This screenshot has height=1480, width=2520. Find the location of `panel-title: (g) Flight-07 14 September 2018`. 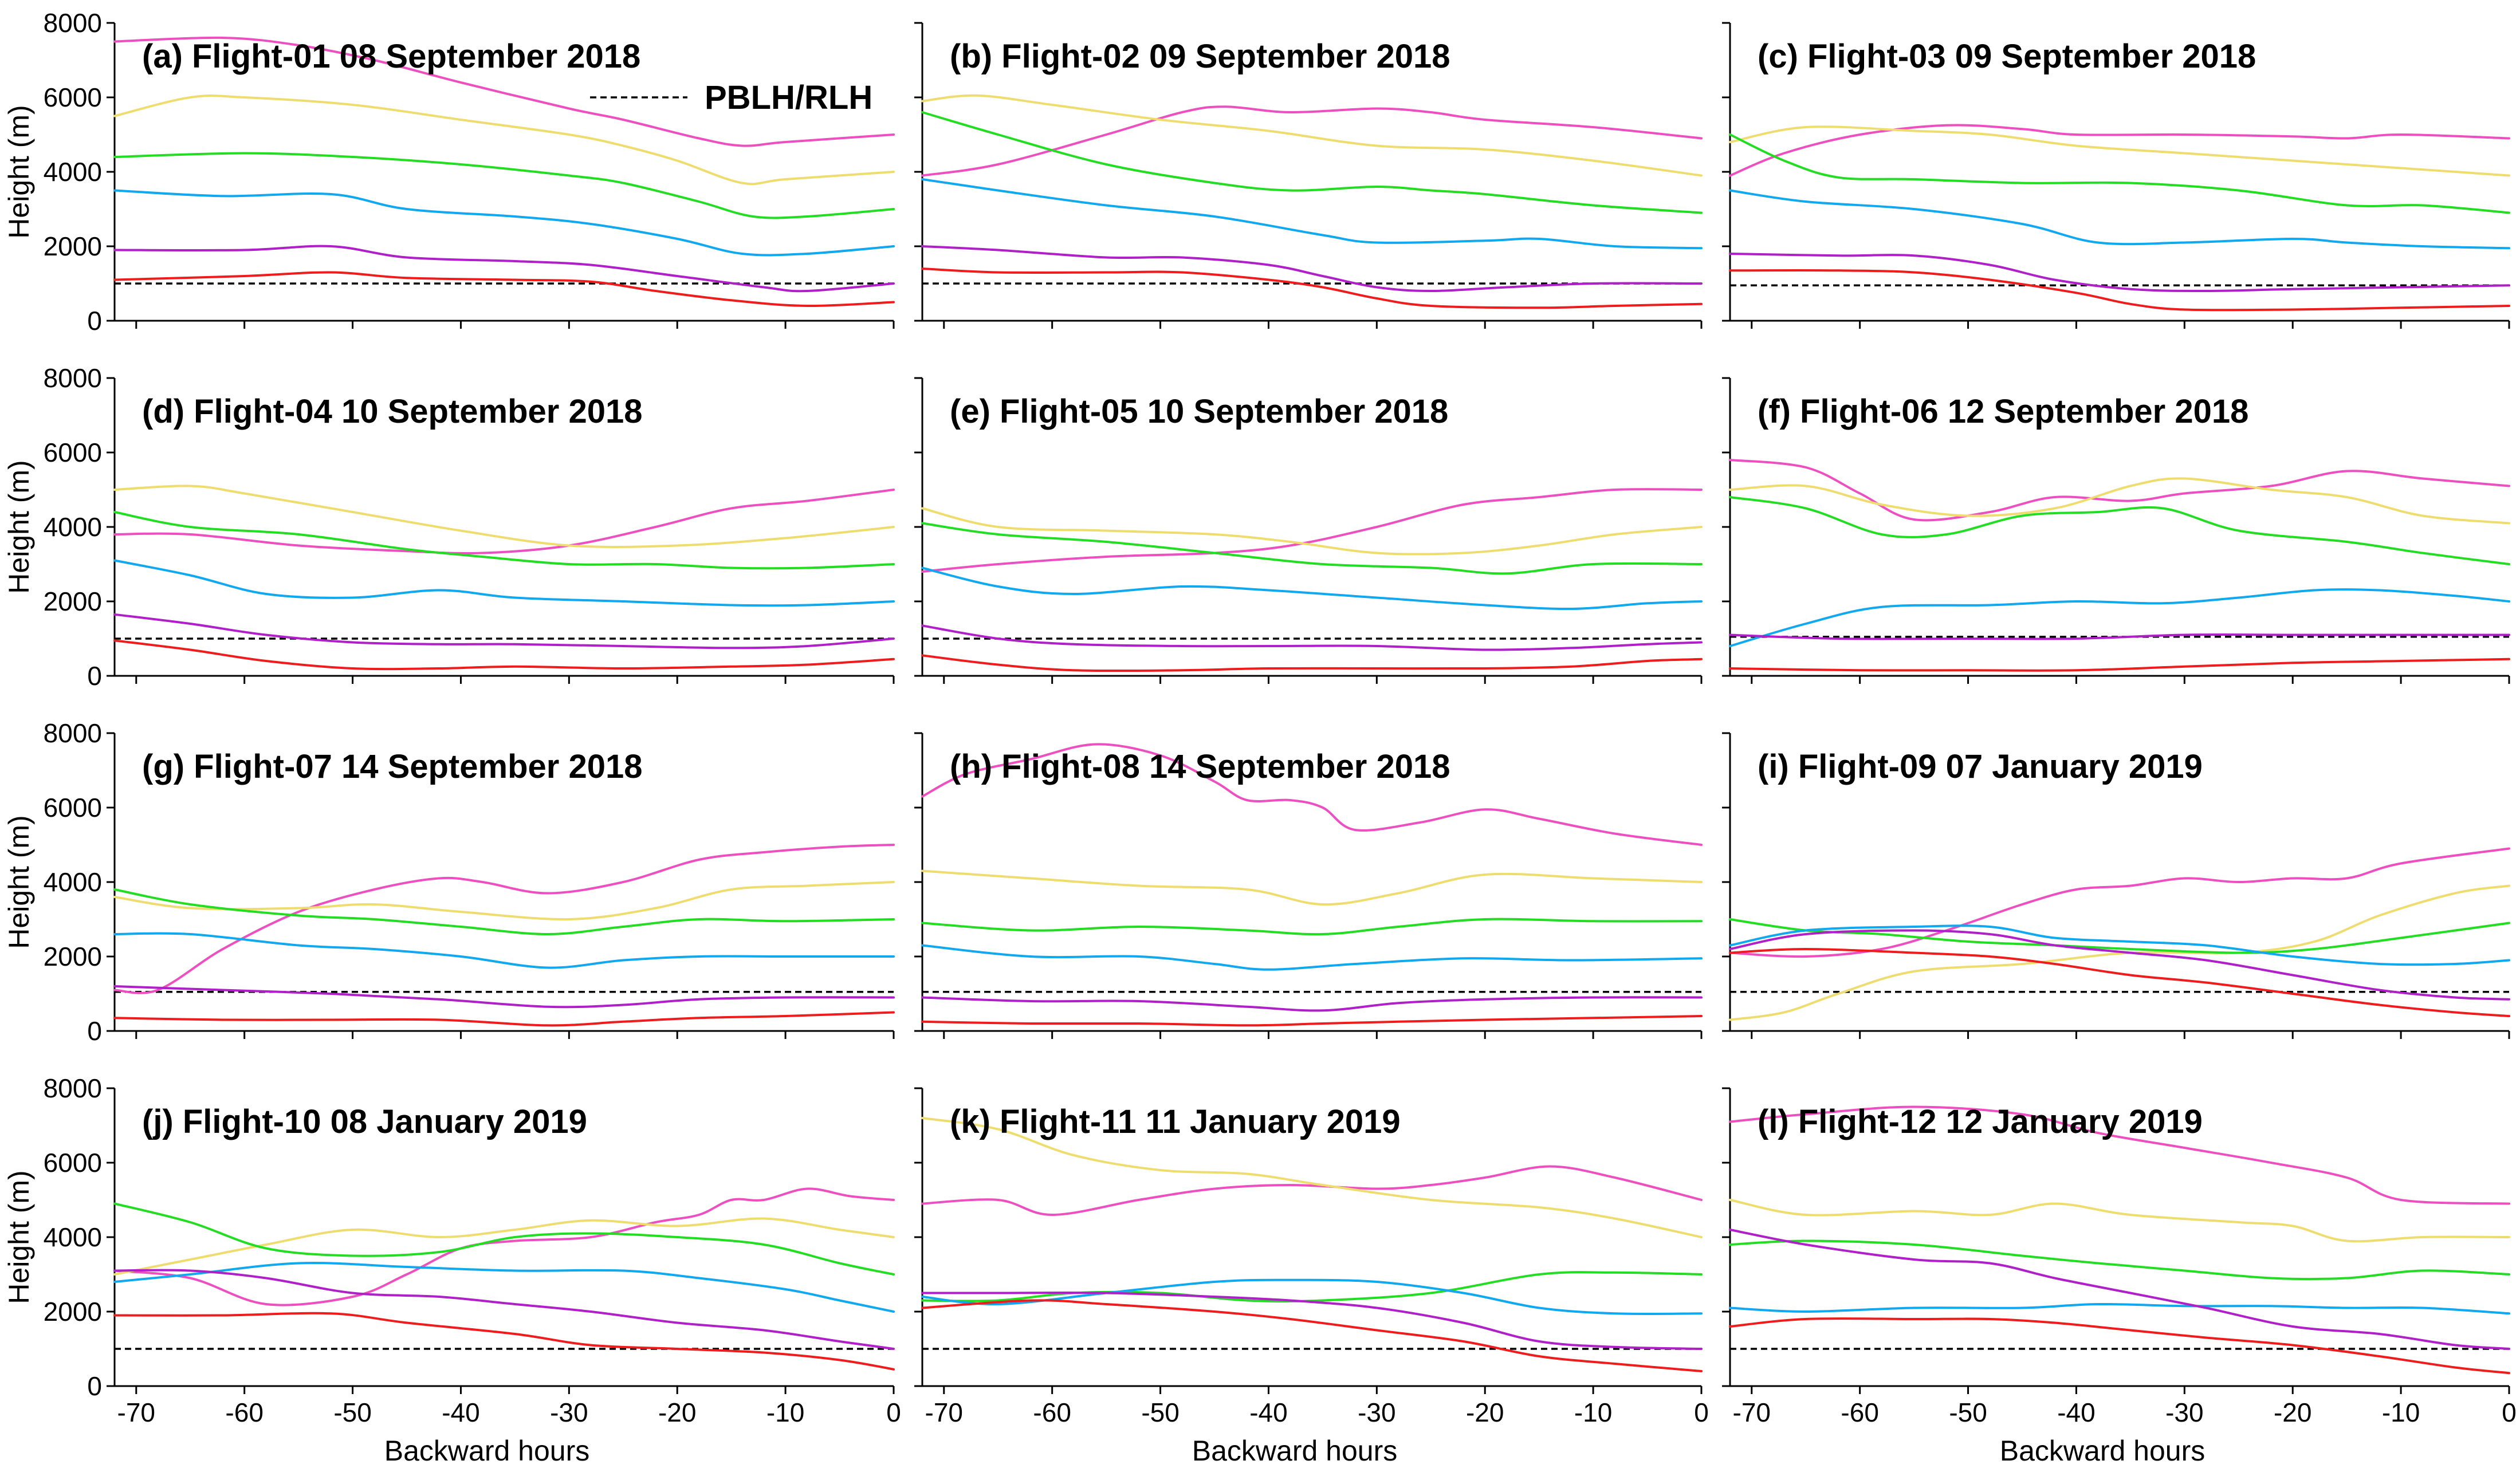

panel-title: (g) Flight-07 14 September 2018 is located at coordinates (392, 766).